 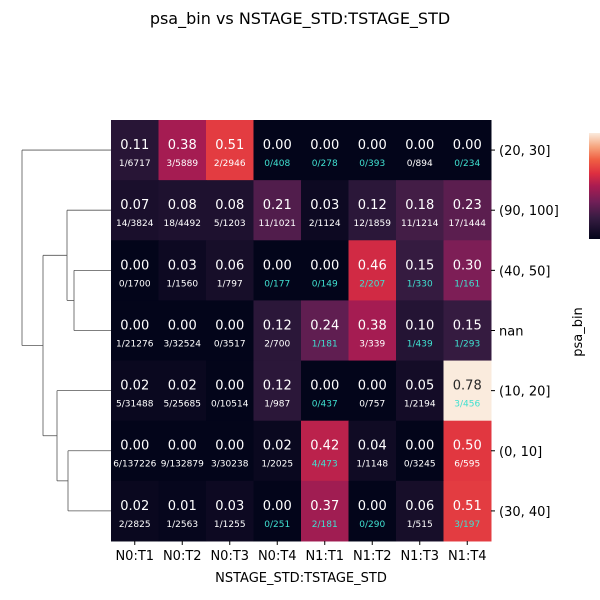 I want to click on cell-value-label: 0.50, so click(x=467, y=446).